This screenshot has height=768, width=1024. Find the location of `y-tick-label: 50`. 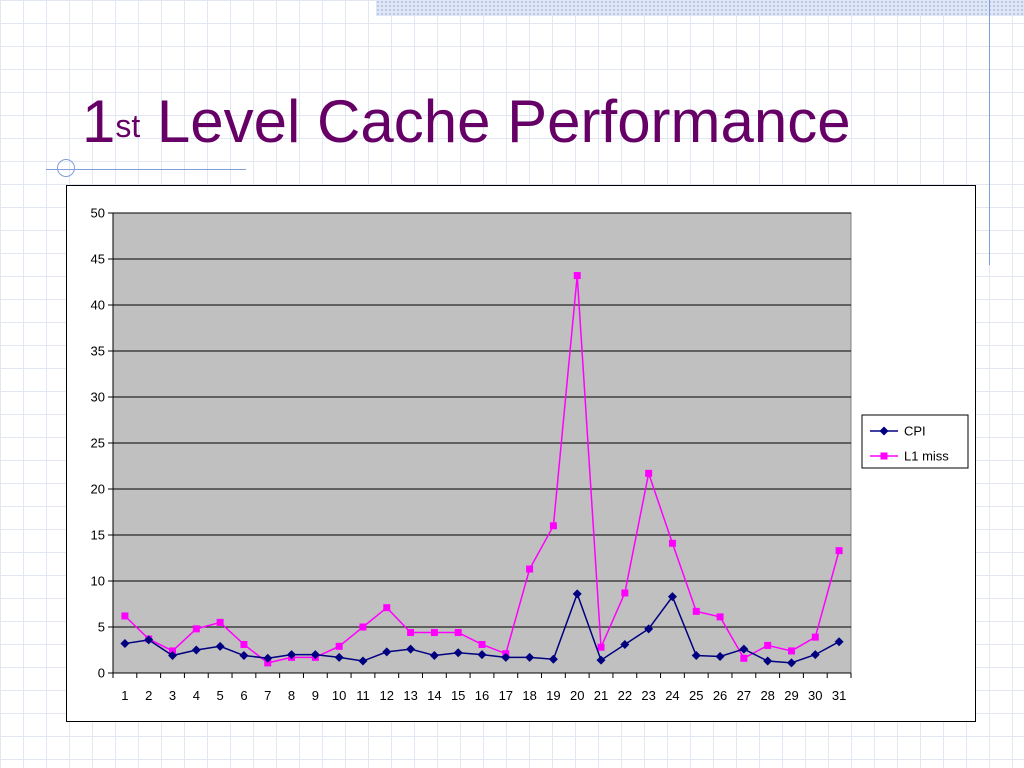

y-tick-label: 50 is located at coordinates (98, 213).